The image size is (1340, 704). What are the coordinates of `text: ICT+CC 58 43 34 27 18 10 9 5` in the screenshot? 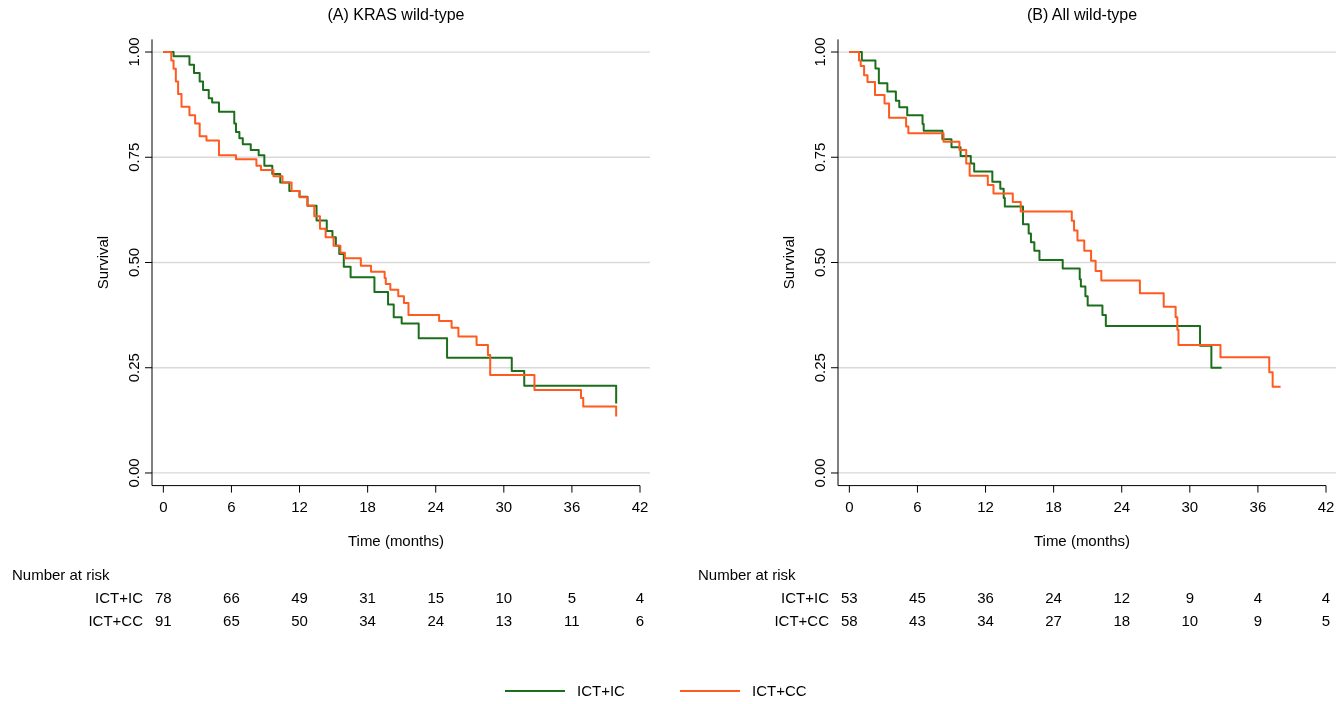 It's located at (1052, 620).